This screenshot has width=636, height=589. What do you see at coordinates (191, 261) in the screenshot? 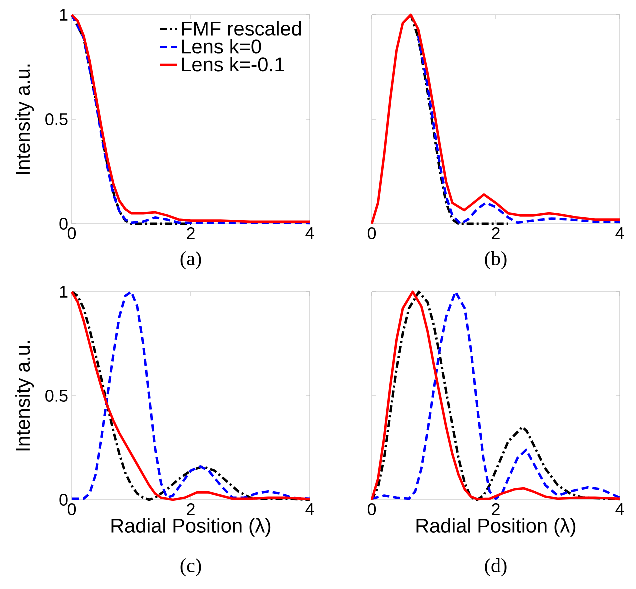
I see `text: (a)` at bounding box center [191, 261].